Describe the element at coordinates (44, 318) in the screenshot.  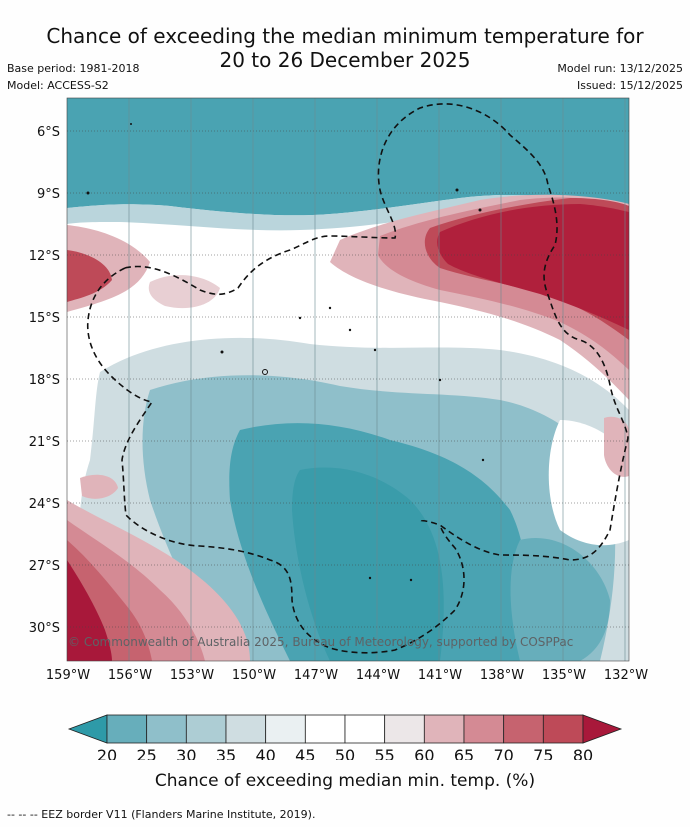
I see `lat-label: 15°S` at that location.